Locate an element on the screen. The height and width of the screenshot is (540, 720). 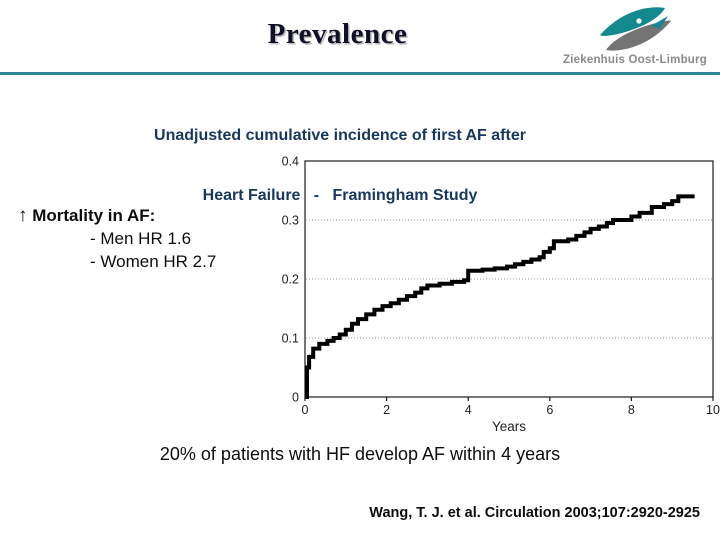
mortality-heading: ↑ Mortality in AF: is located at coordinates (117, 216).